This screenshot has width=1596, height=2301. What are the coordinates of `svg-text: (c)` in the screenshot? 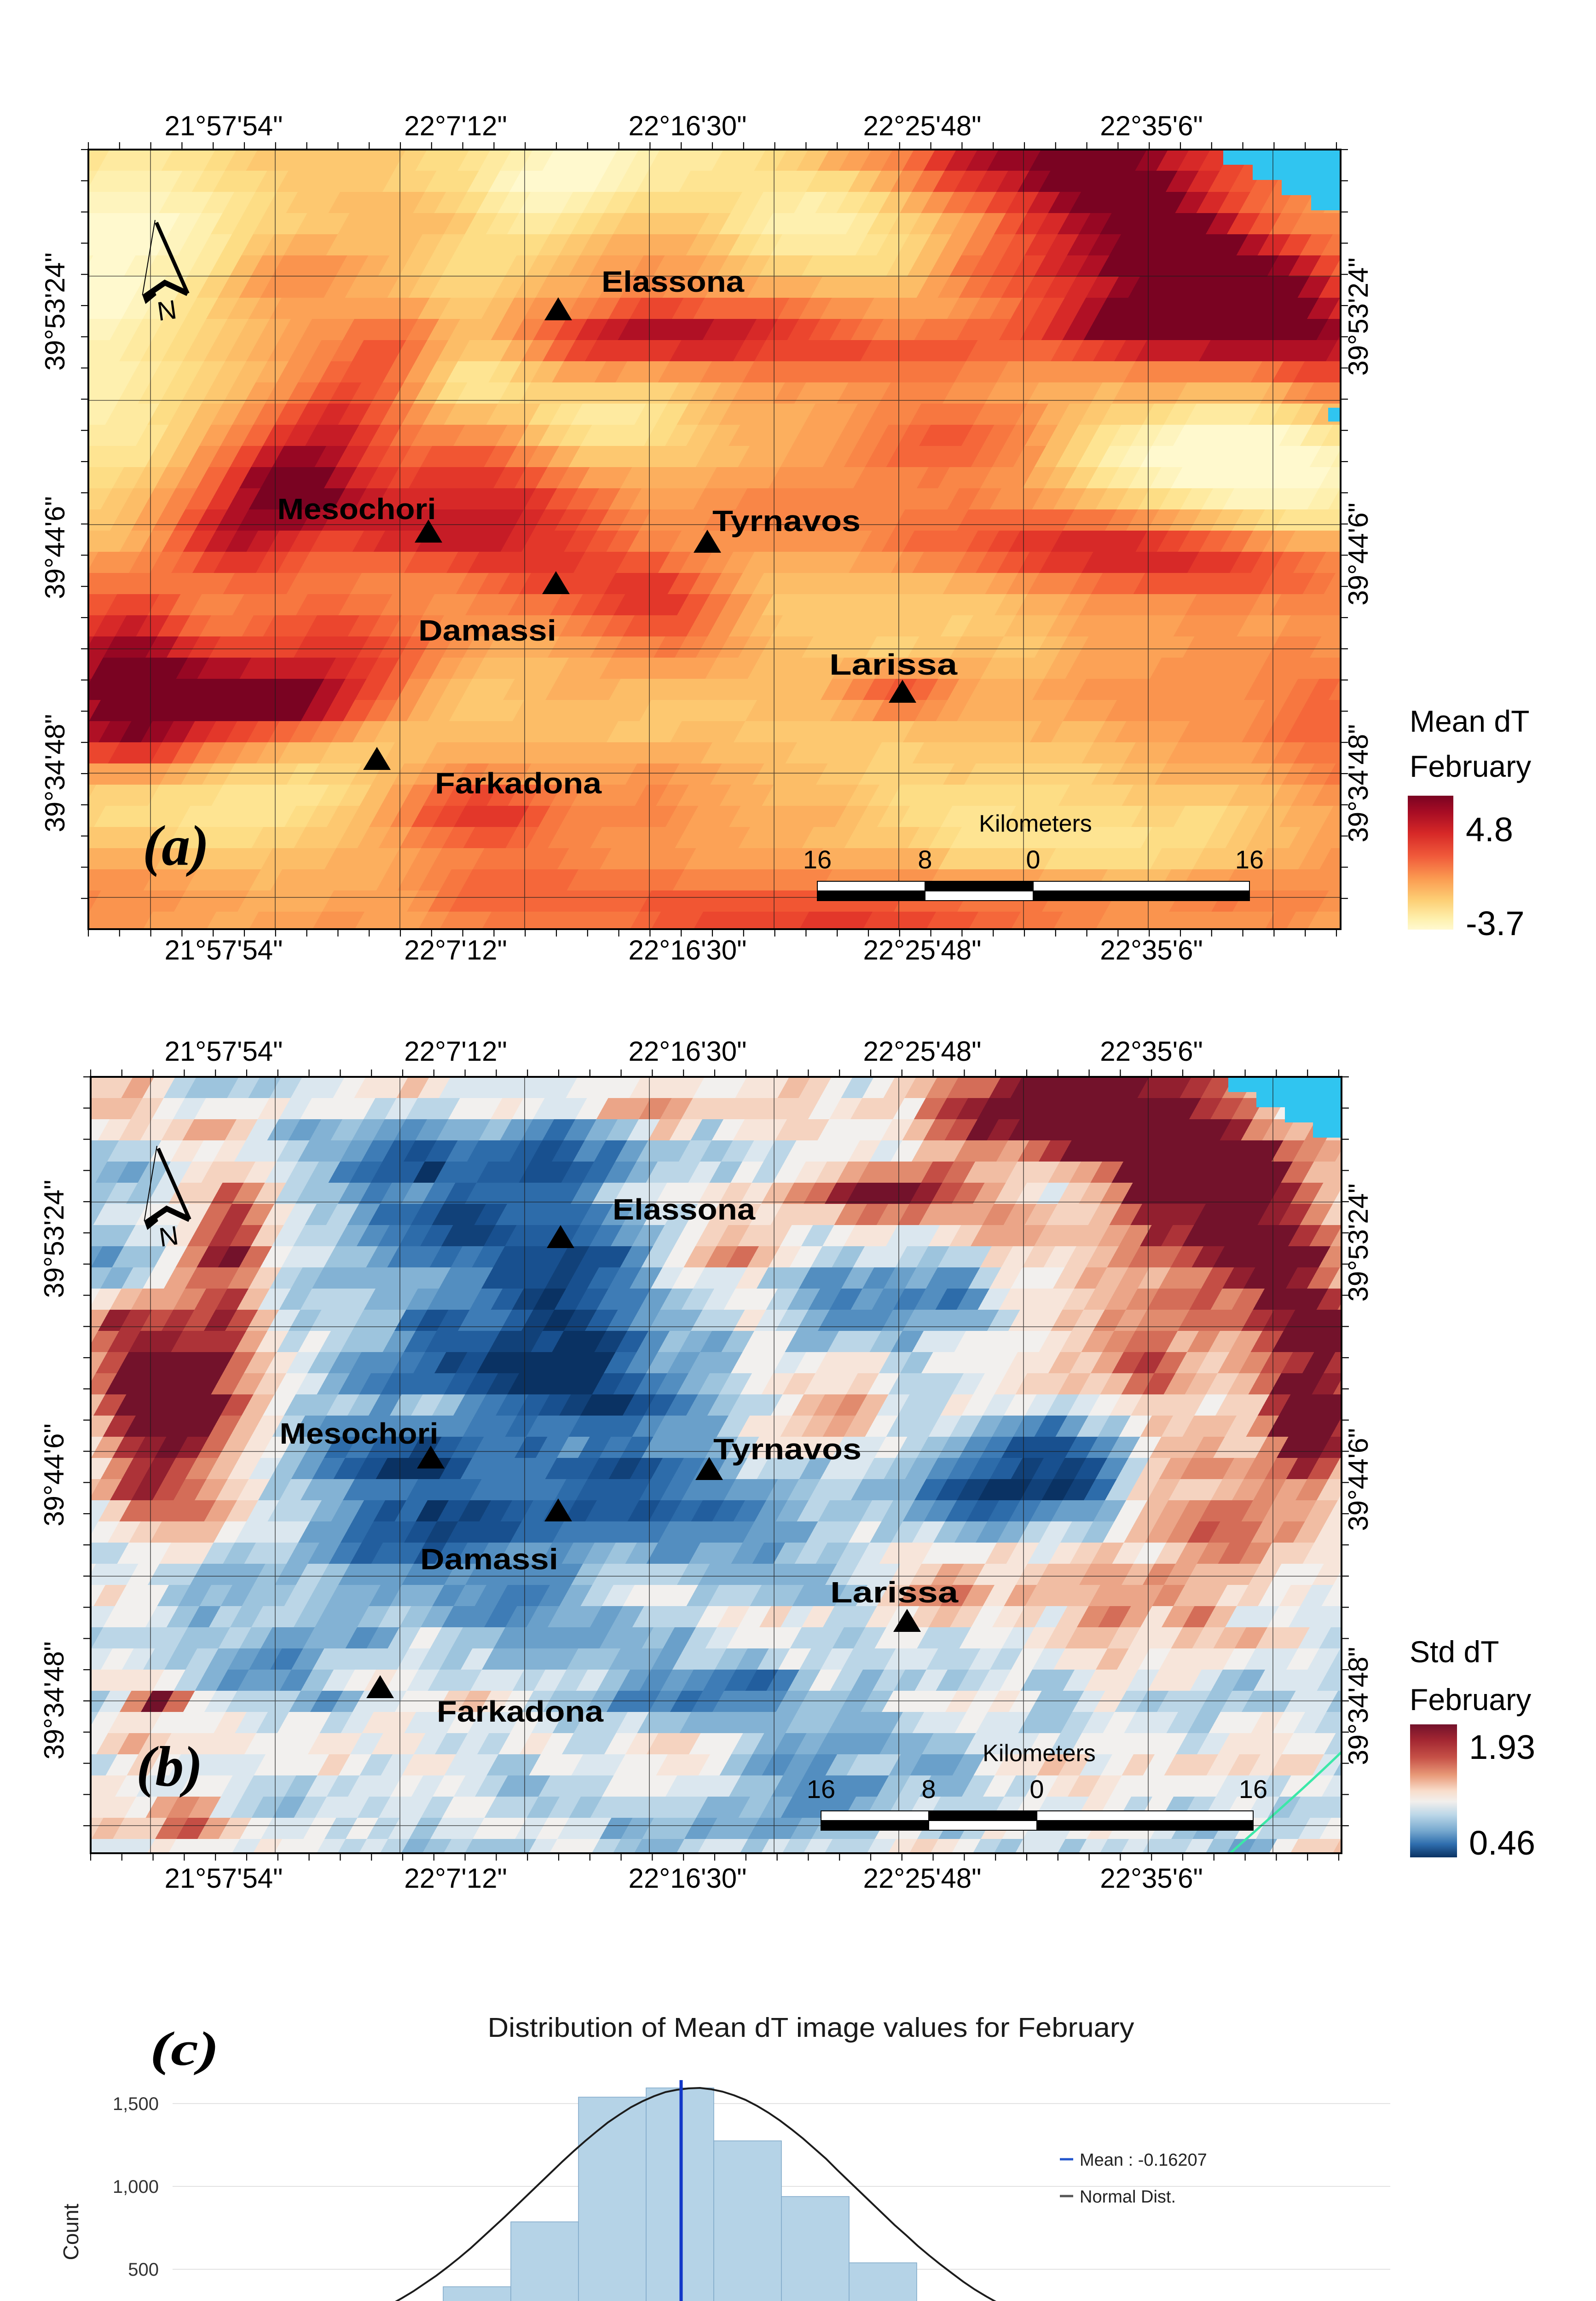 It's located at (184, 2049).